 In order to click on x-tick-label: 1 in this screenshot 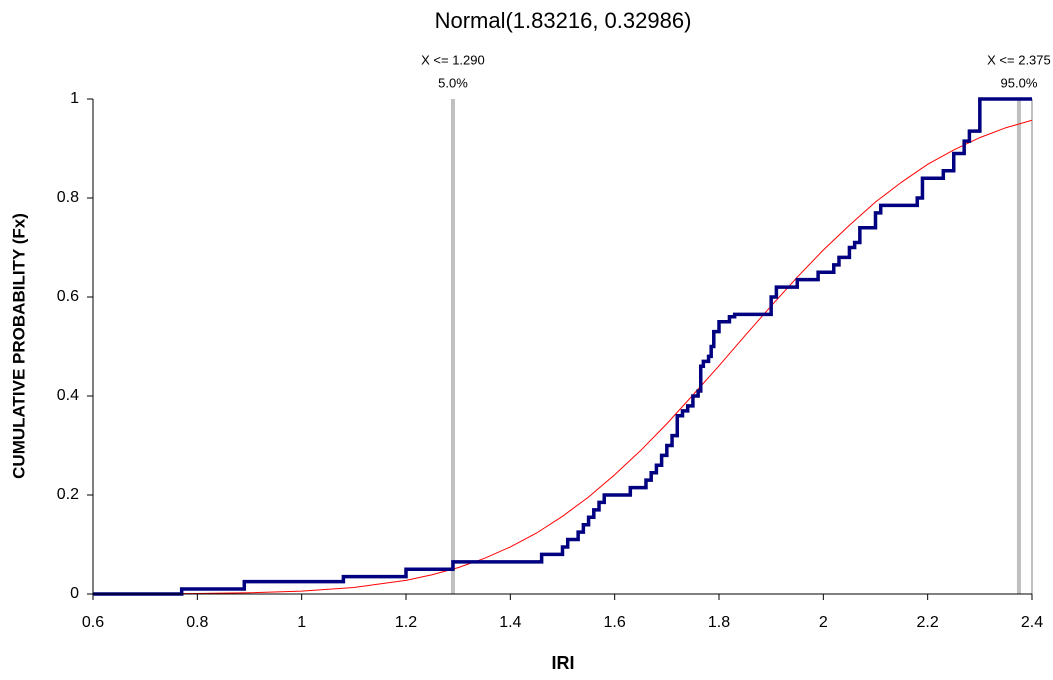, I will do `click(301, 622)`.